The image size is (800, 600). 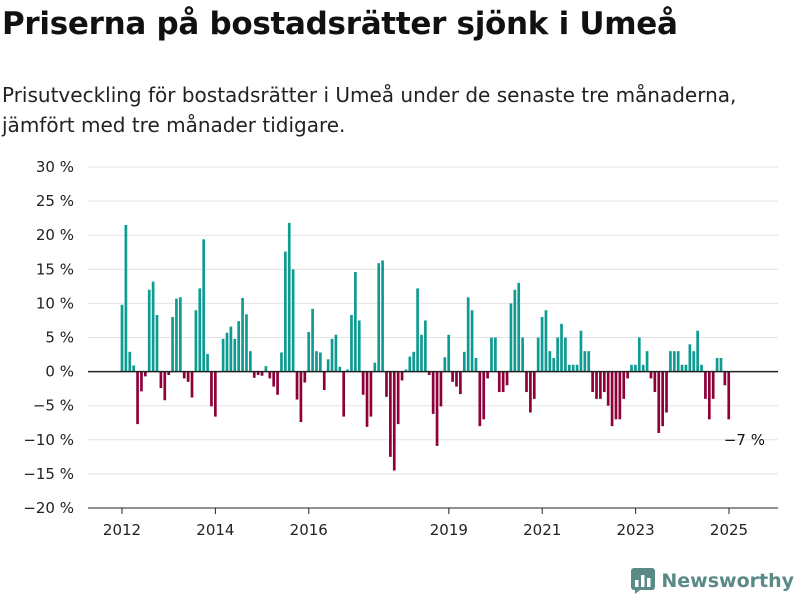 I want to click on y-tick-label: 5 %, so click(x=59, y=338).